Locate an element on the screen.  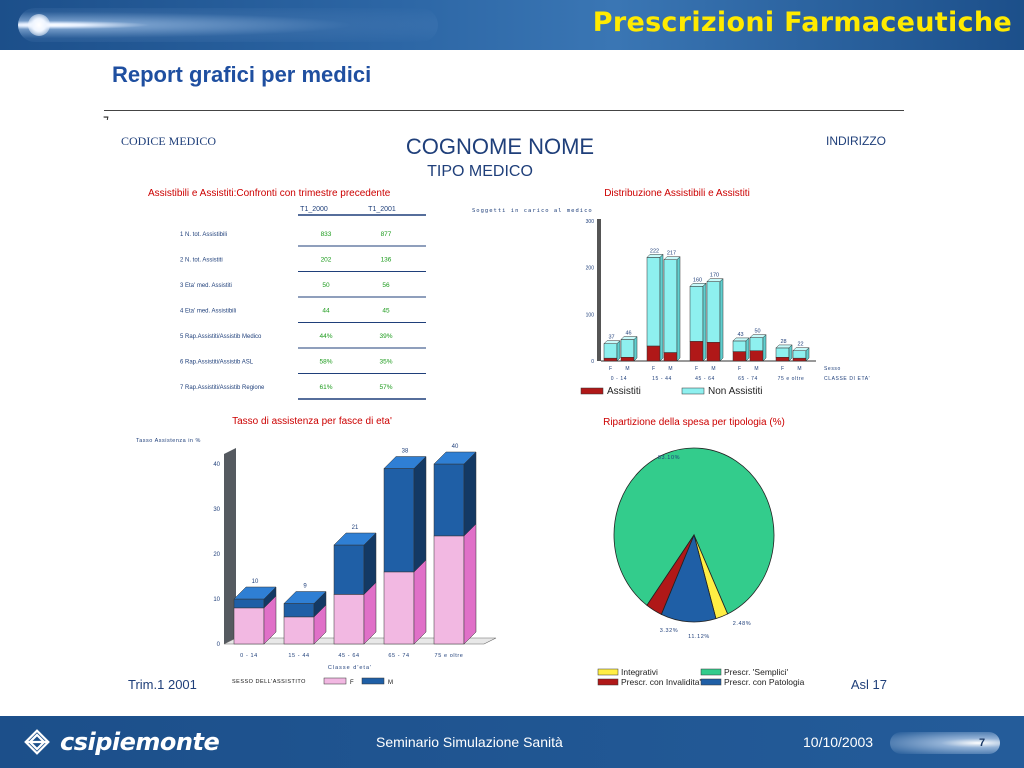
table-row-label: 3 Eta' med. Assistiti is located at coordinates (206, 286).